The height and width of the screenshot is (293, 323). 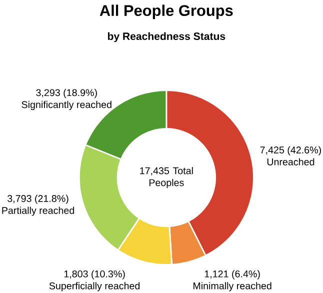 What do you see at coordinates (38, 211) in the screenshot?
I see `slice-label: Partially reached` at bounding box center [38, 211].